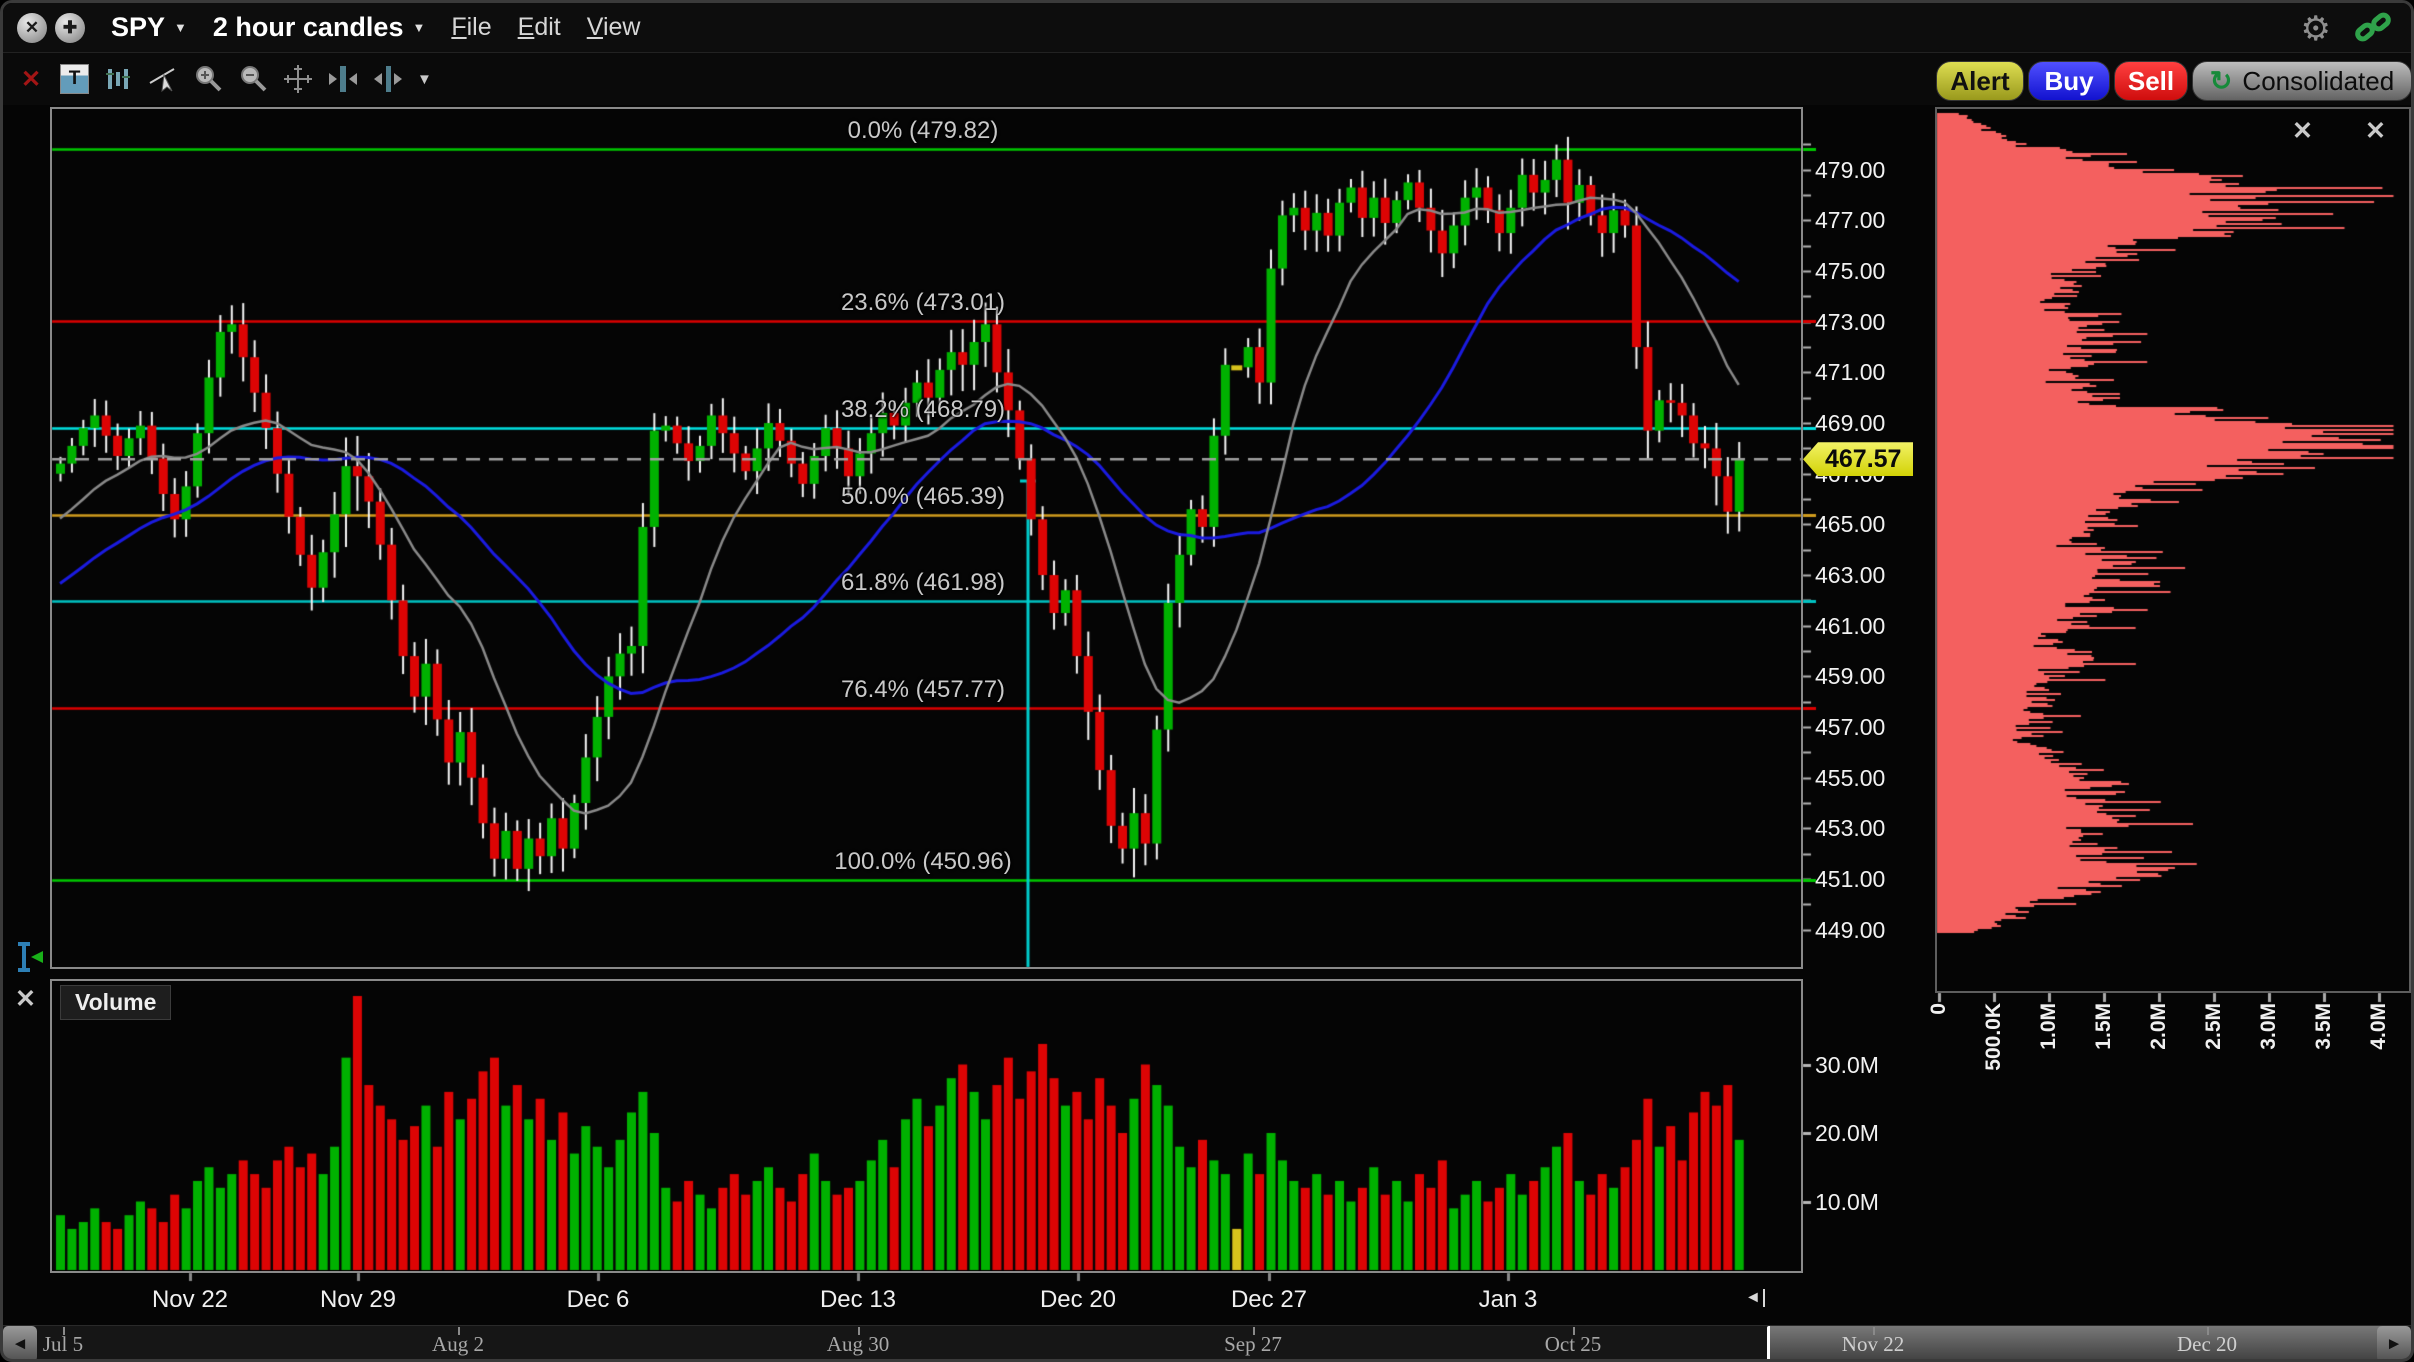 This screenshot has width=2414, height=1362. I want to click on scrollbar-date-label: Sep 27, so click(1253, 1344).